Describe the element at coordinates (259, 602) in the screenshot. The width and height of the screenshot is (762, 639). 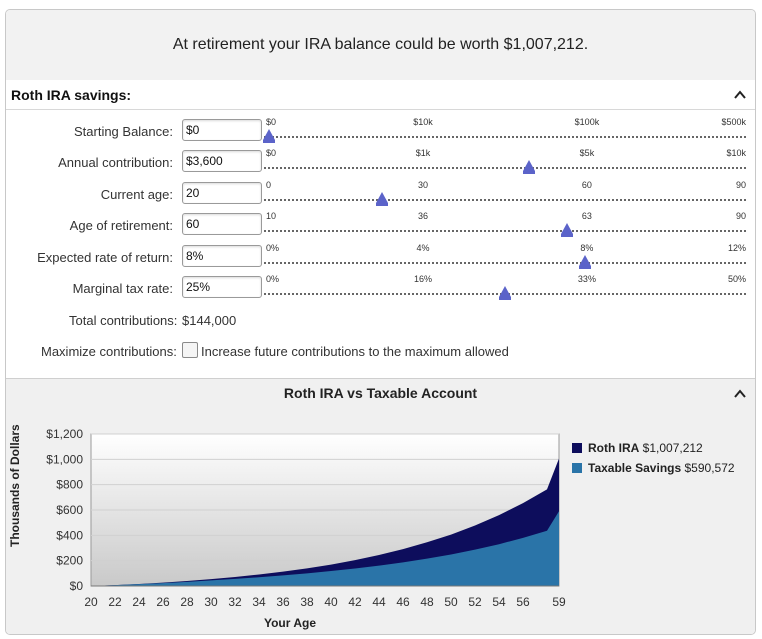
I see `x-tick-label: 34` at that location.